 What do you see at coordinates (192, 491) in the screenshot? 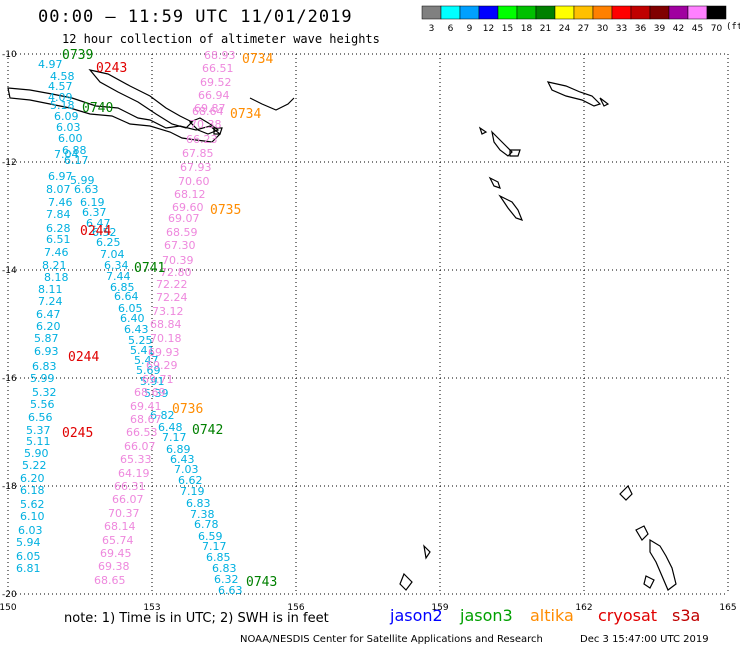
I see `wave-height-reading: 7.19` at bounding box center [192, 491].